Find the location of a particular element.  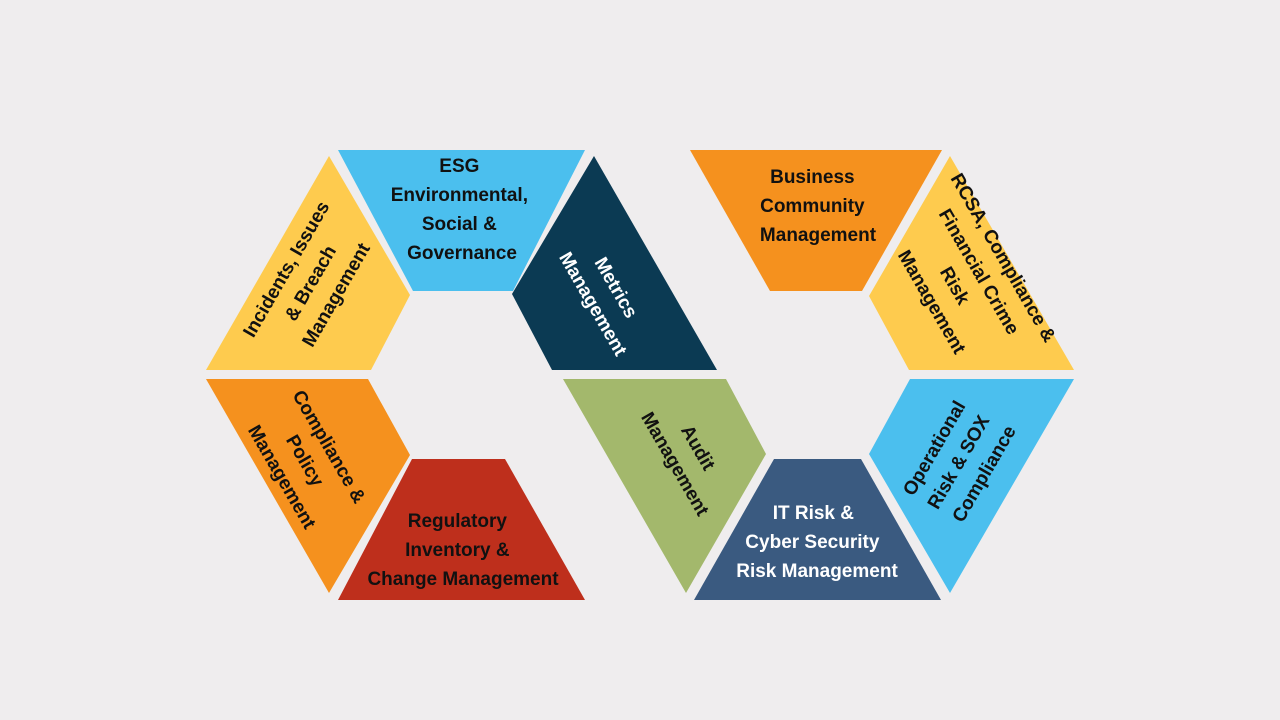

segment-compliance-policy: Compliance & Policy Management is located at coordinates (308, 486).